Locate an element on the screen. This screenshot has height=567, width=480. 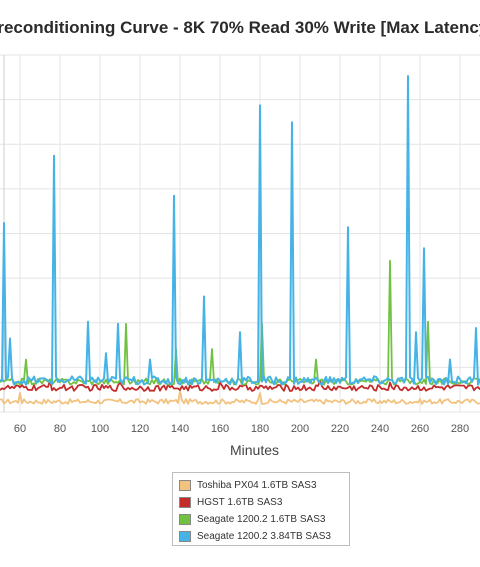
legend-label: HGST 1.6TB SAS3 is located at coordinates (240, 502).